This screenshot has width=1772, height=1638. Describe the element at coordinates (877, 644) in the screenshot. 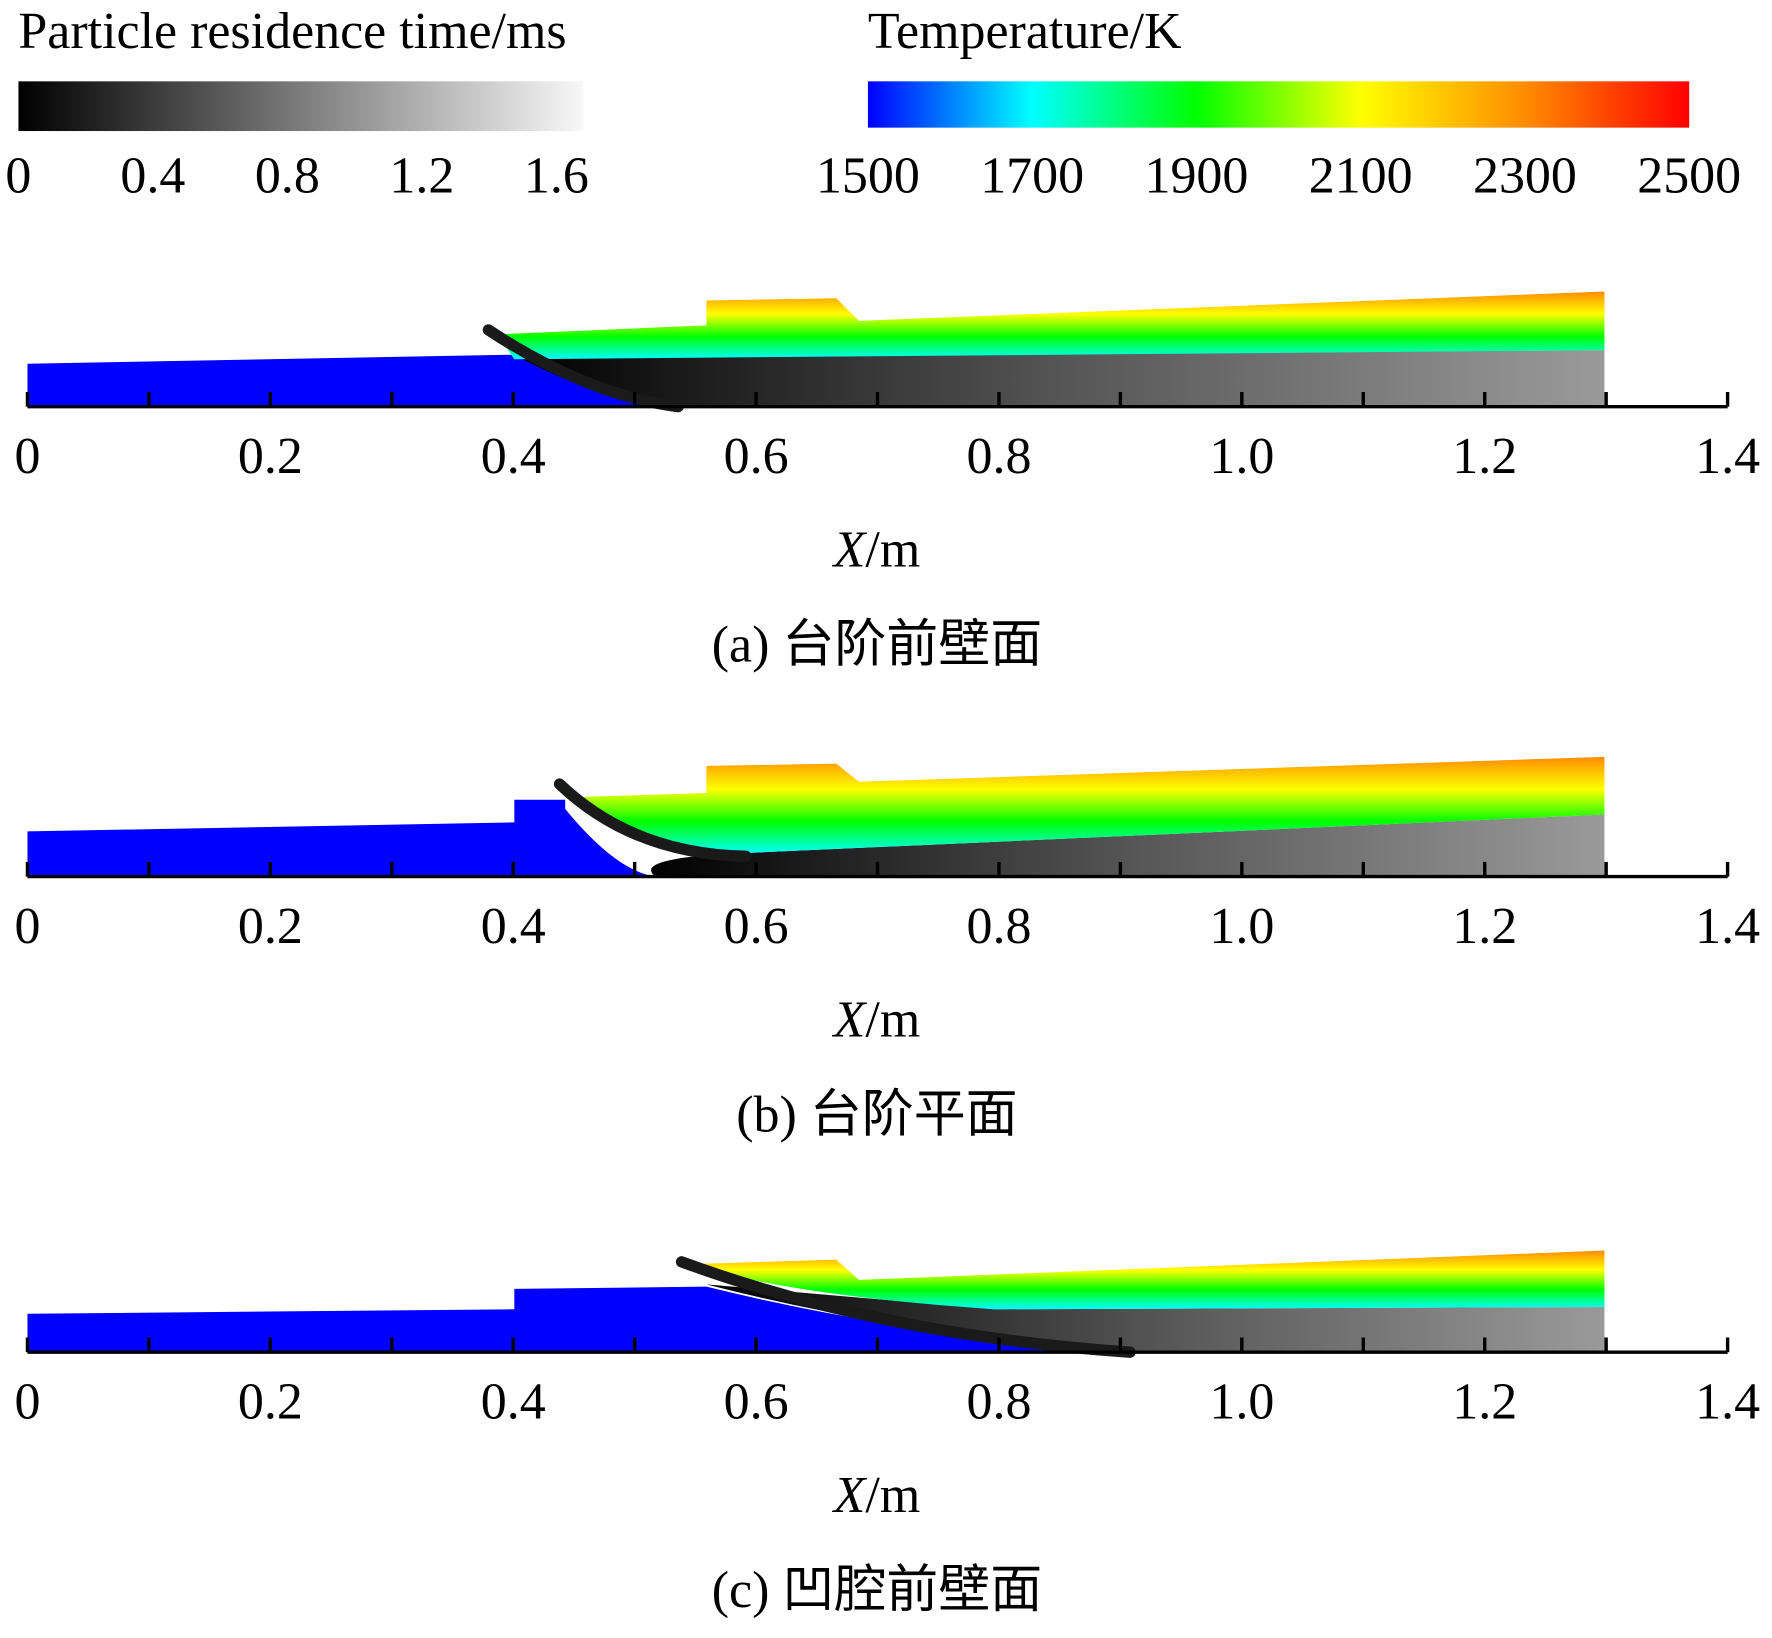

I see `panel-caption: (a) 台阶前壁面` at that location.